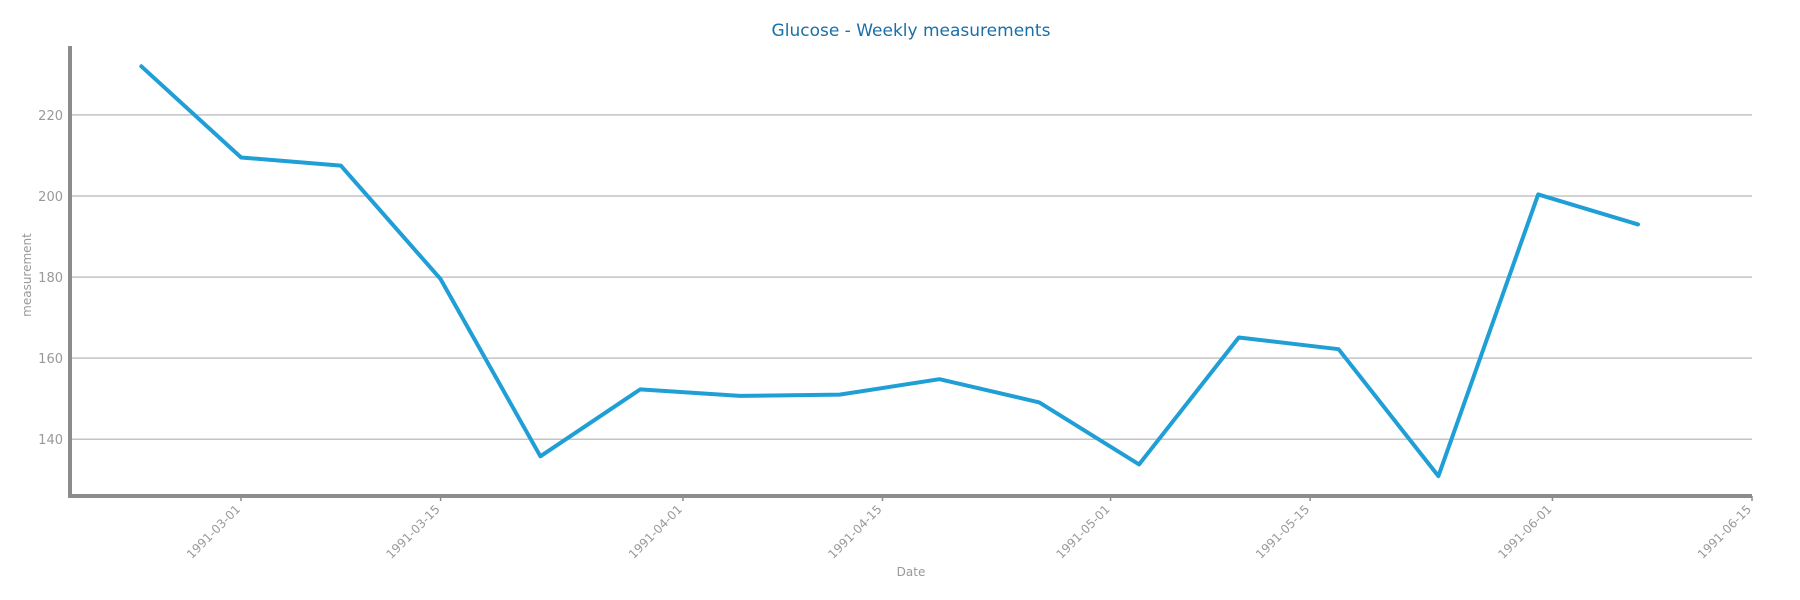 The image size is (1800, 600). I want to click on x-tick-label: 1991-04-15, so click(854, 531).